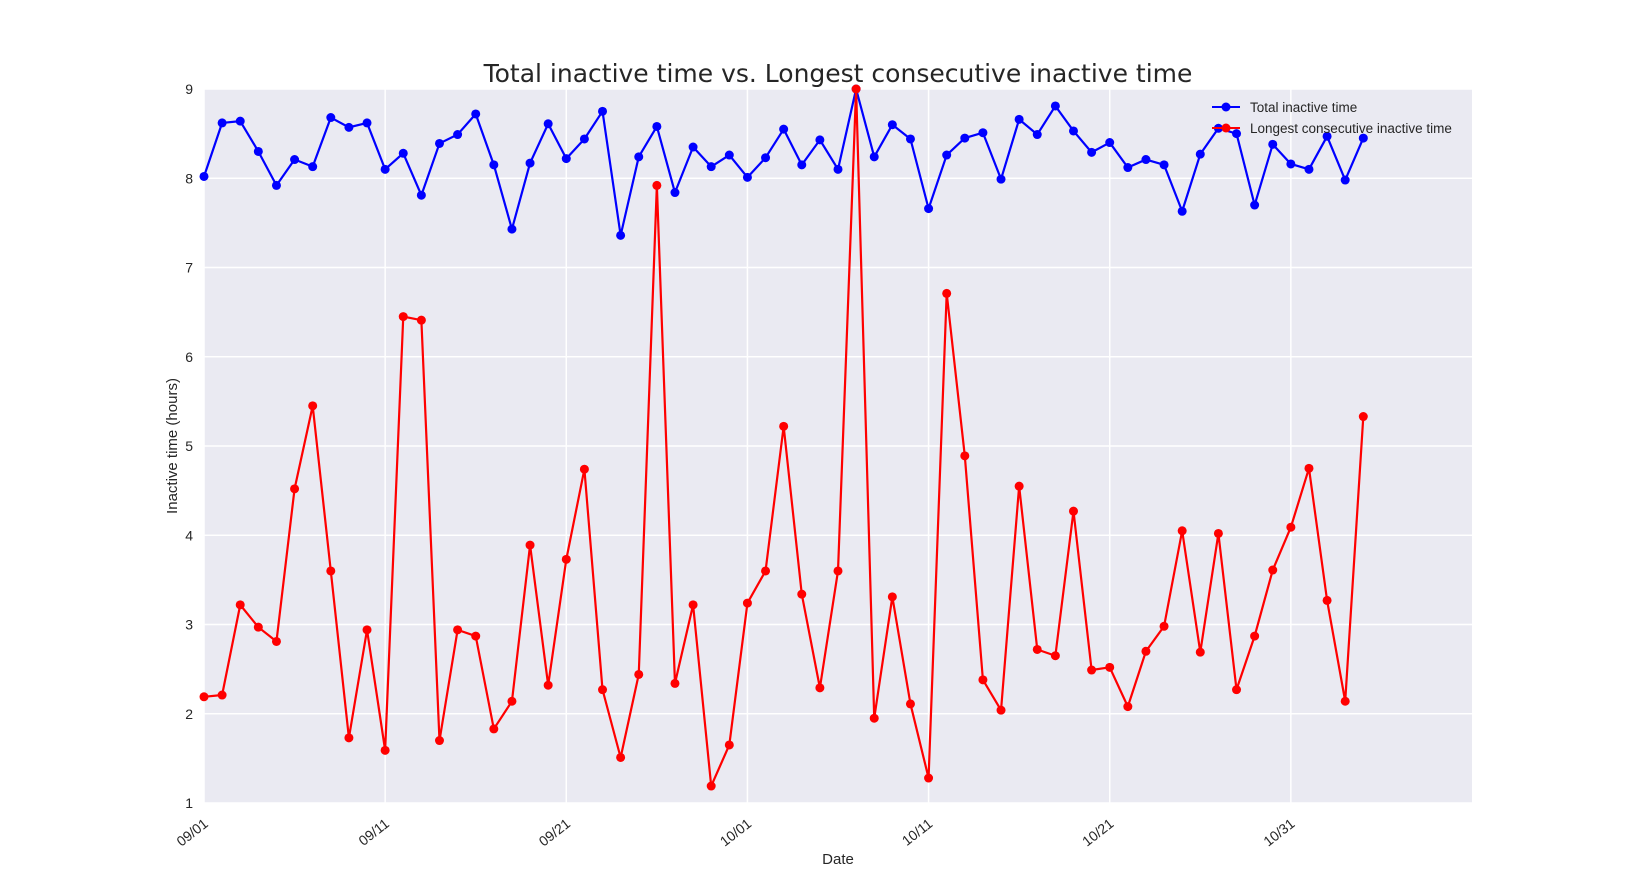  What do you see at coordinates (189, 357) in the screenshot?
I see `y-tick-label: 6` at bounding box center [189, 357].